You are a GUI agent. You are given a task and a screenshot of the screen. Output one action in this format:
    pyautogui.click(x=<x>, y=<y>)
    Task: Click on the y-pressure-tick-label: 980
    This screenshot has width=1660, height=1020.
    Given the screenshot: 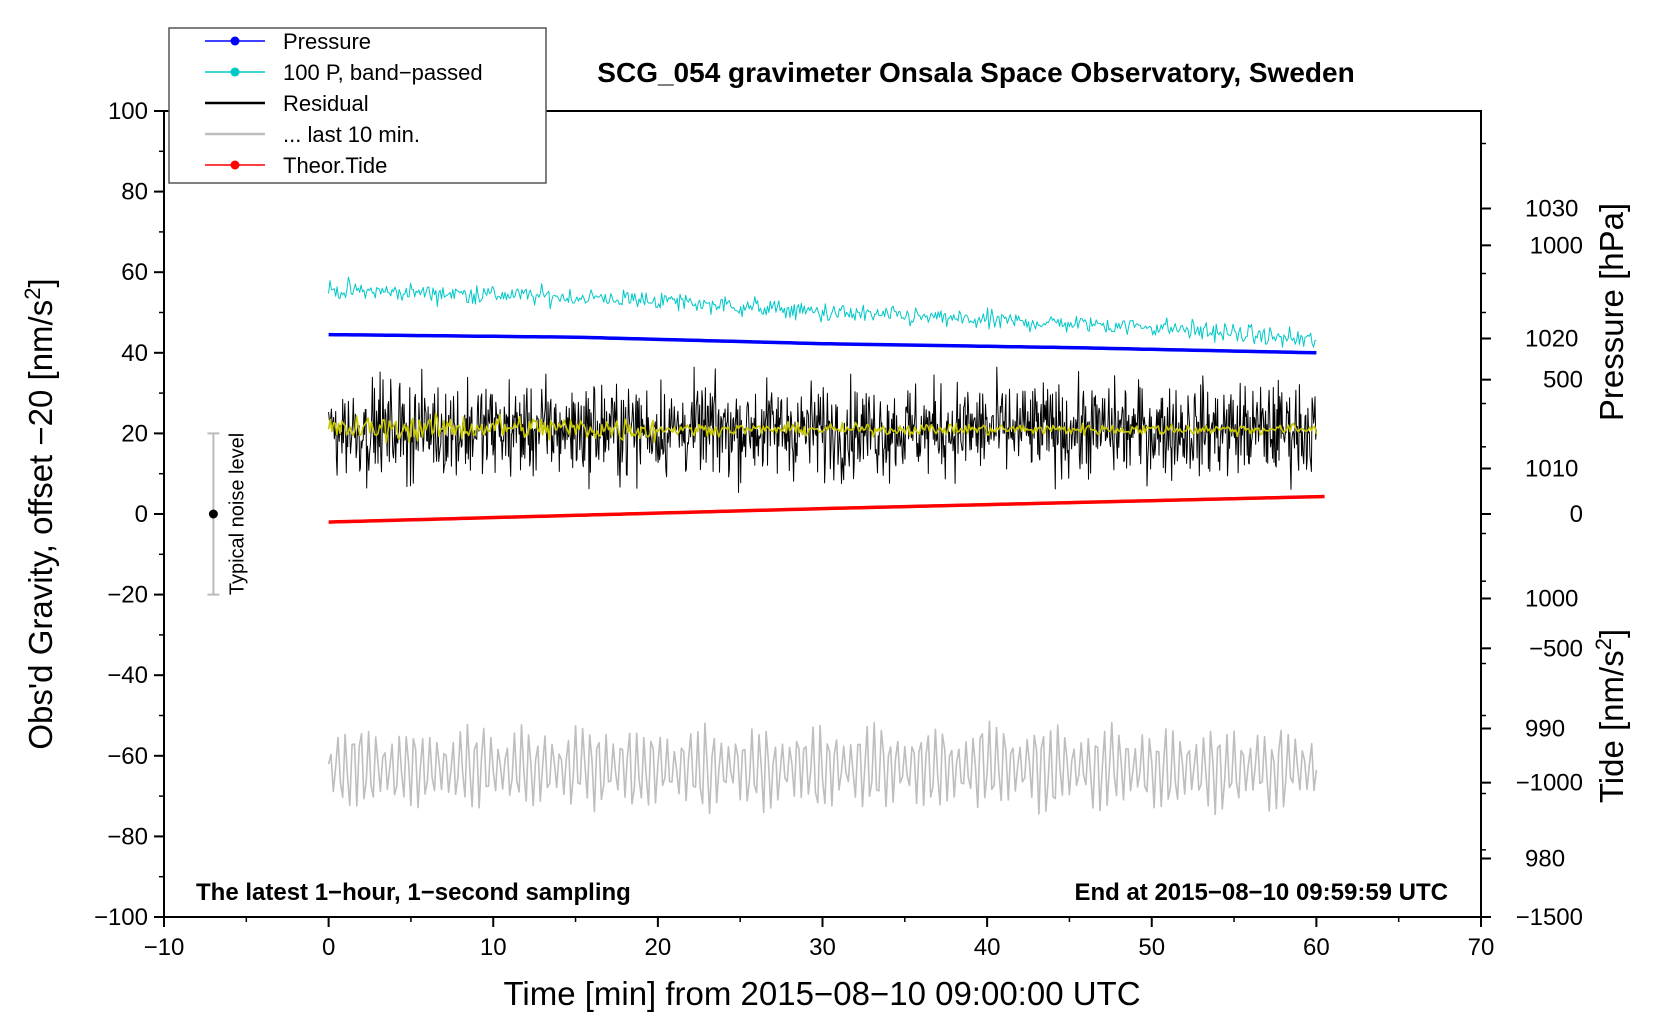 What is the action you would take?
    pyautogui.click(x=1545, y=859)
    